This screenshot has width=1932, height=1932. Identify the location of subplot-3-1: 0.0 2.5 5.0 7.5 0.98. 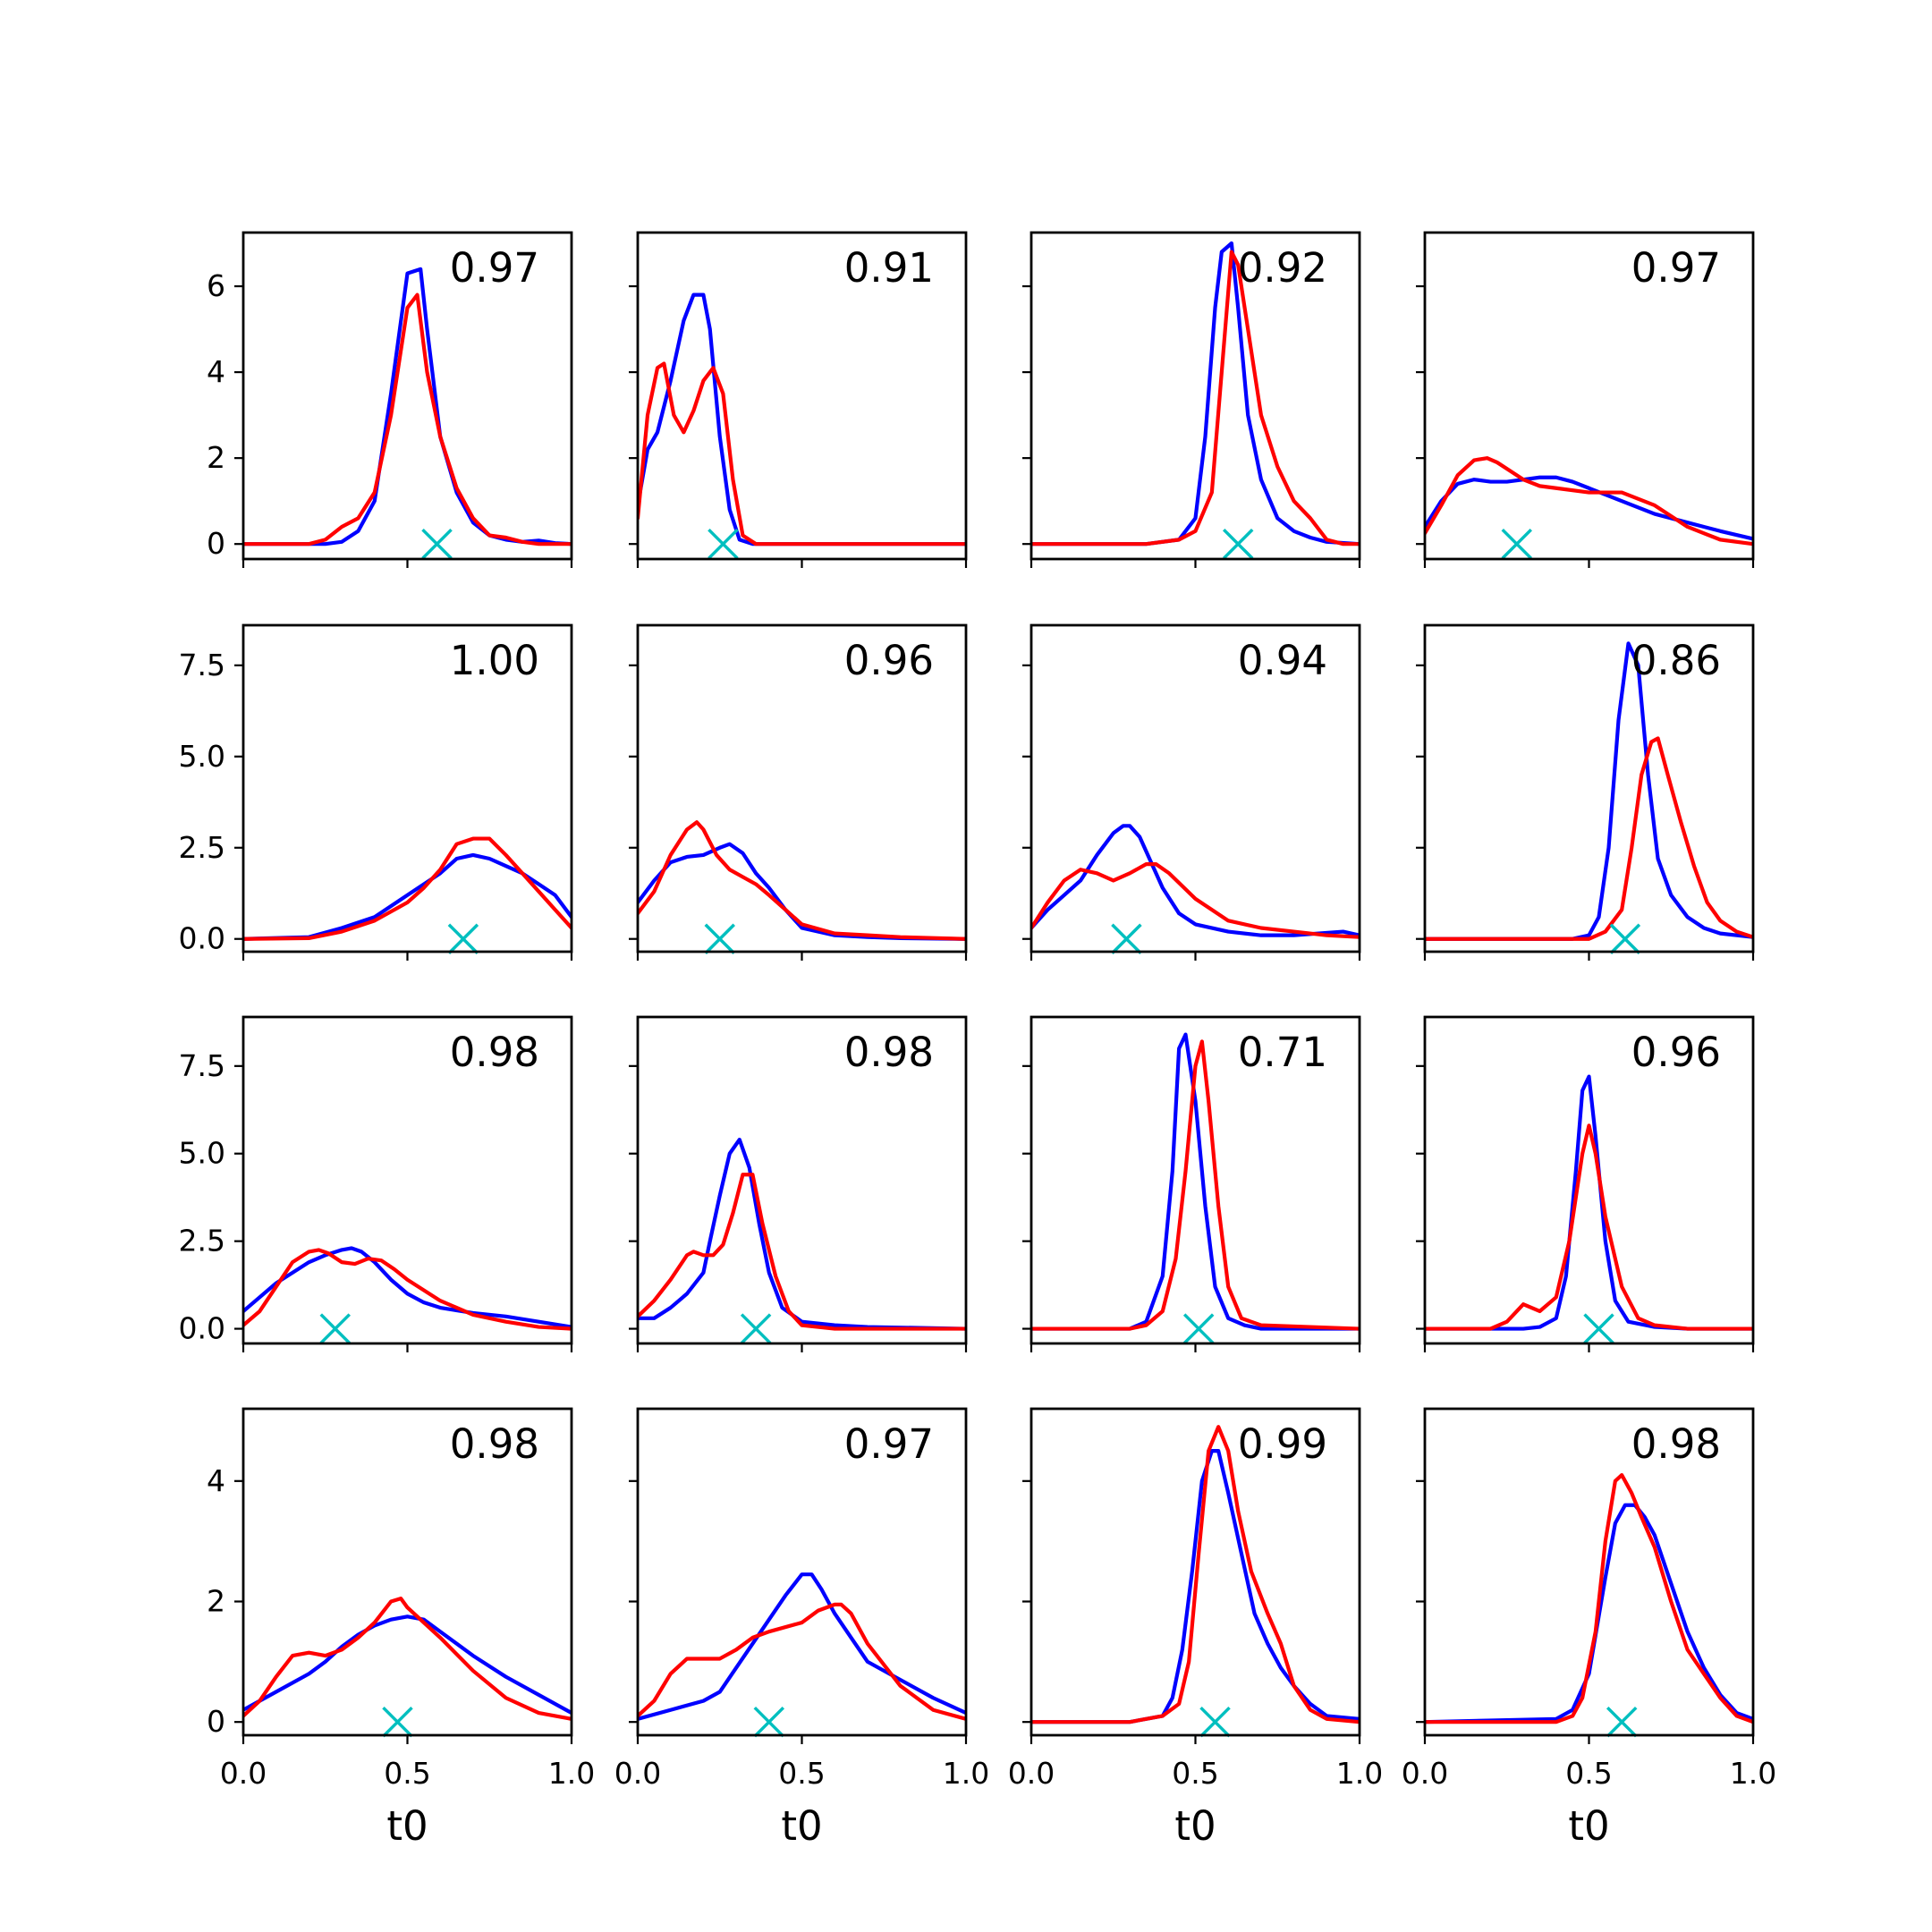
(376, 1183).